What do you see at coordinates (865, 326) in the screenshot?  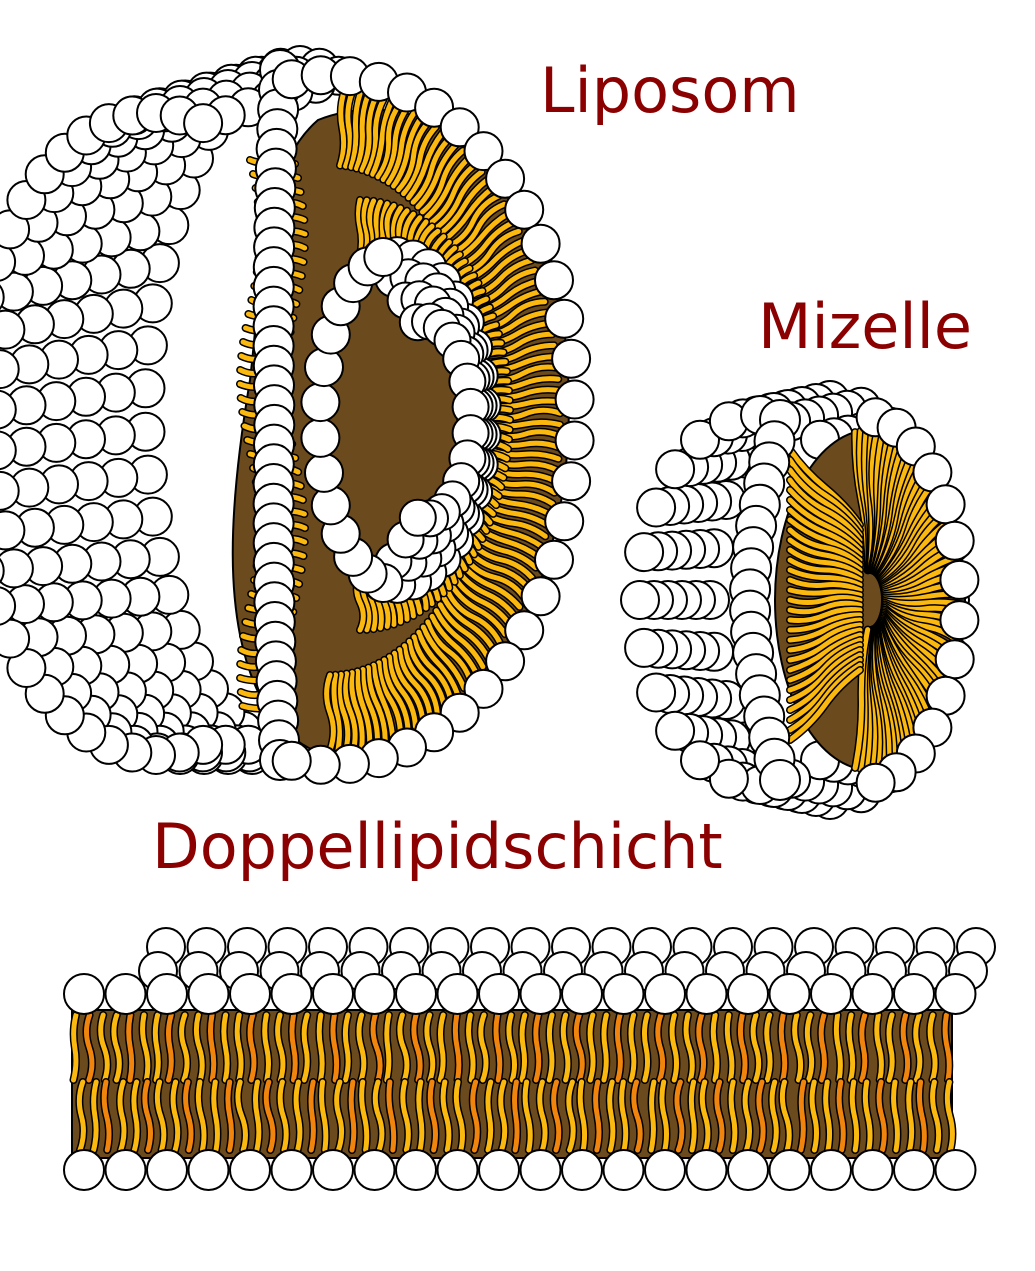 I see `micelle-label: Mizelle` at bounding box center [865, 326].